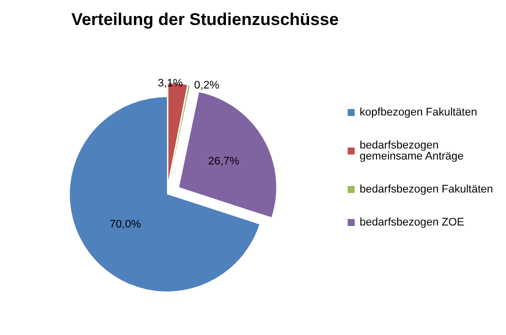 This screenshot has height=335, width=506. What do you see at coordinates (412, 151) in the screenshot?
I see `legend-label: bedarfsbezogen gemeinsame Anträge` at bounding box center [412, 151].